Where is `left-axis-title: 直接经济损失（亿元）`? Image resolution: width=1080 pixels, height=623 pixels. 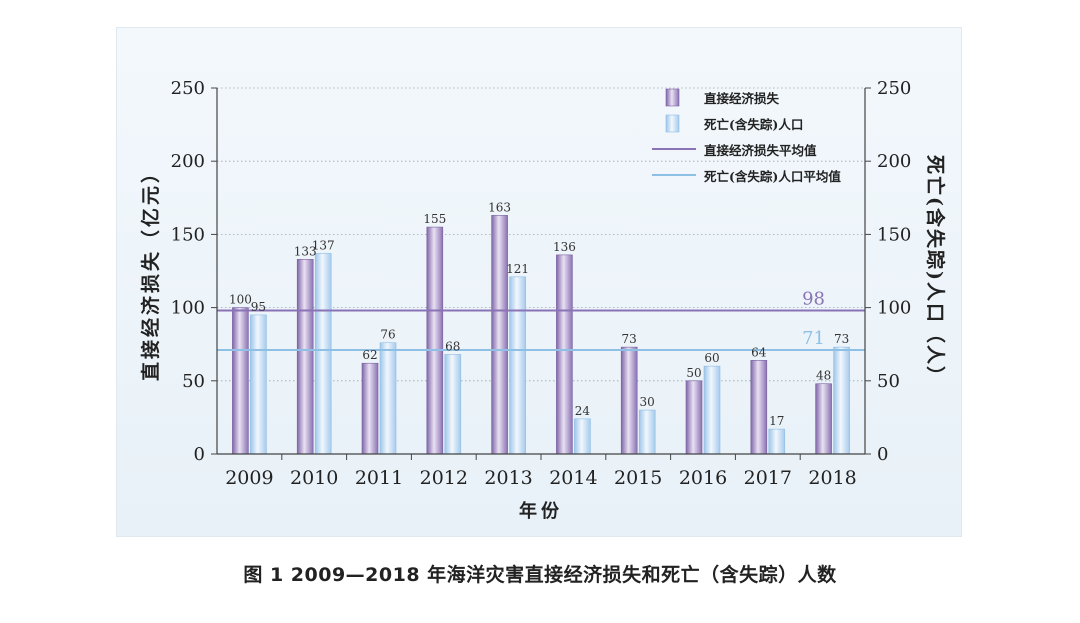
left-axis-title: 直接经济损失（亿元） is located at coordinates (150, 271).